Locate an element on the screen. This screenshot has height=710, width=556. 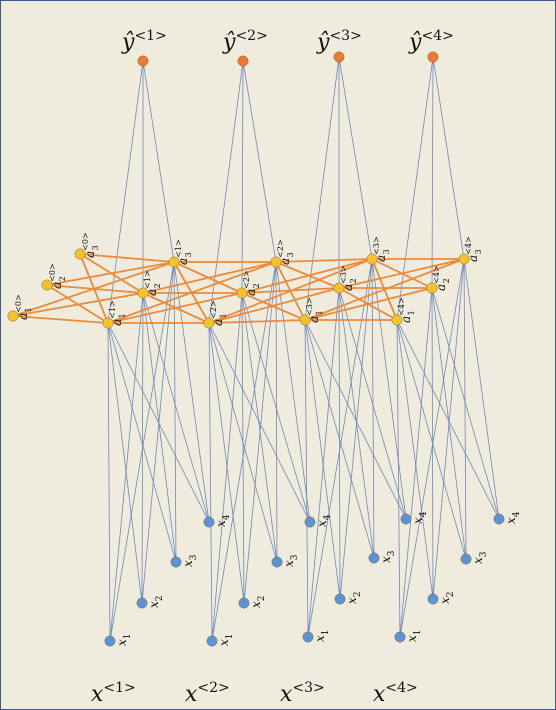
hidden-node-label: a<2>2 is located at coordinates (251, 283).